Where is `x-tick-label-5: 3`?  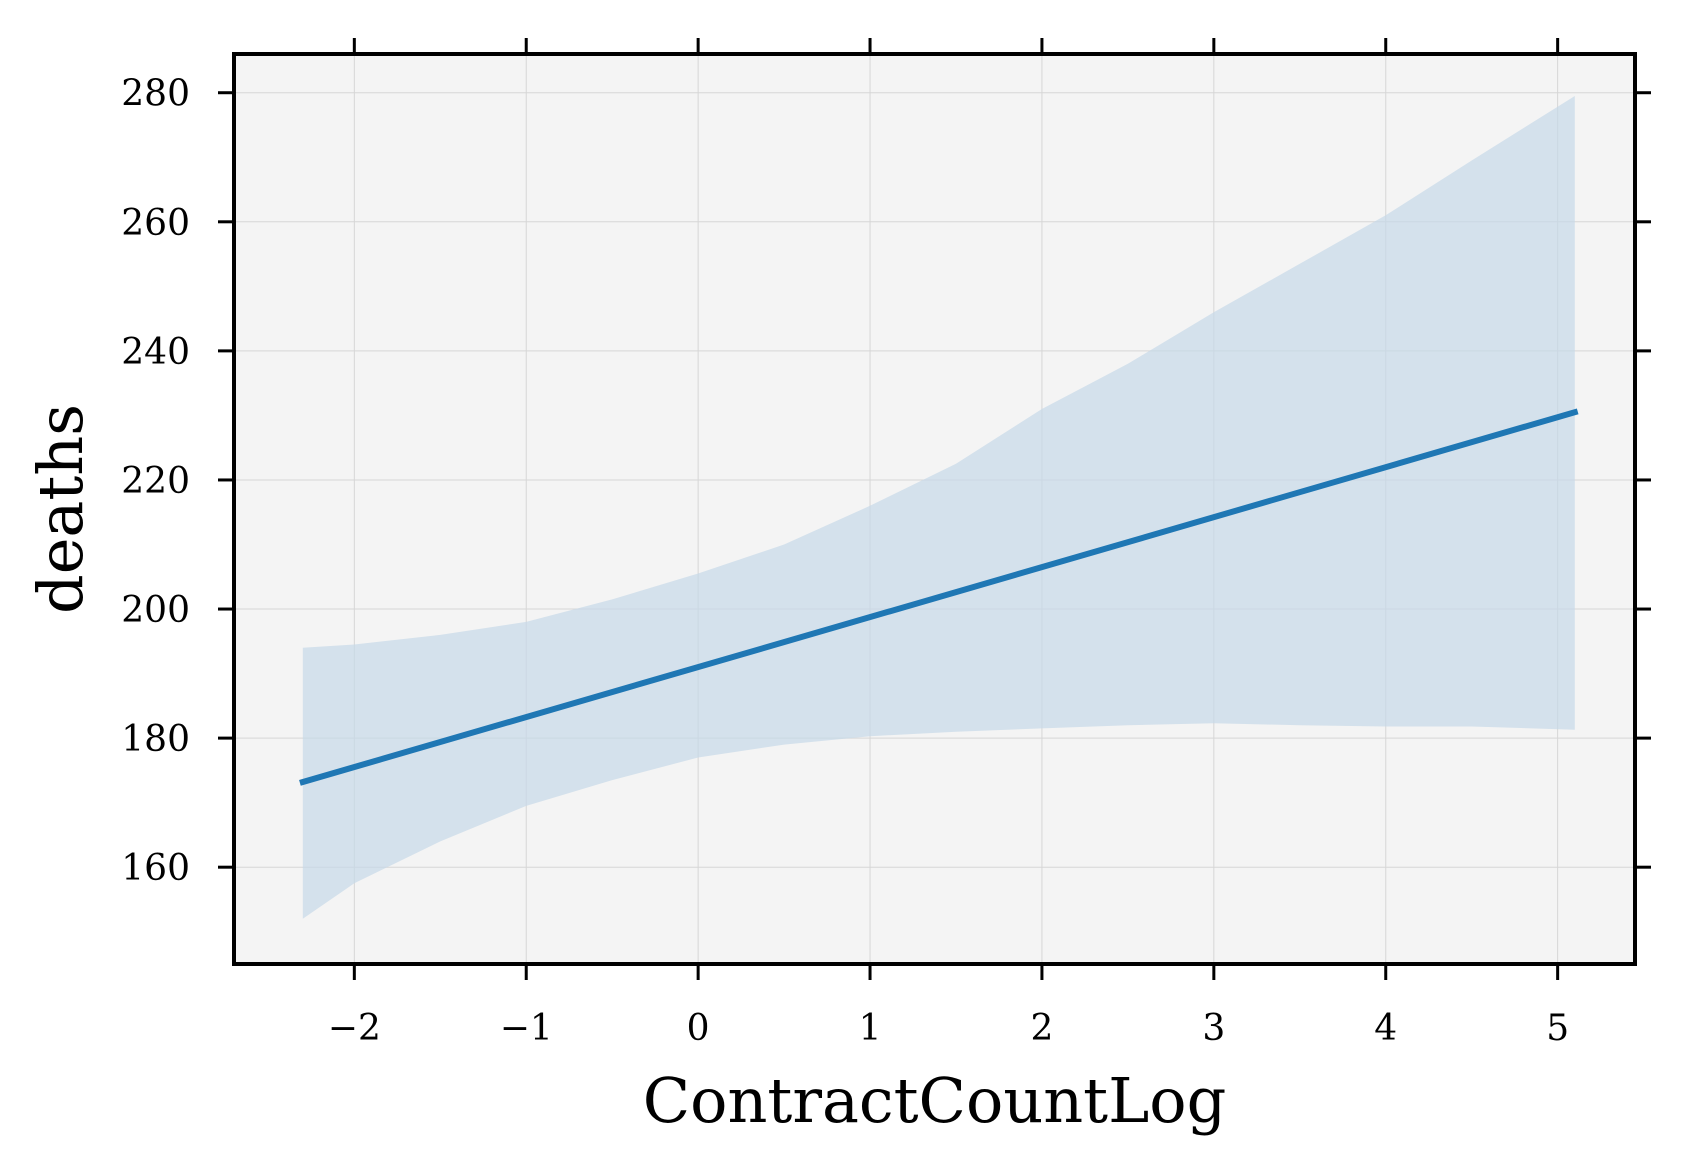 x-tick-label-5: 3 is located at coordinates (1213, 1028).